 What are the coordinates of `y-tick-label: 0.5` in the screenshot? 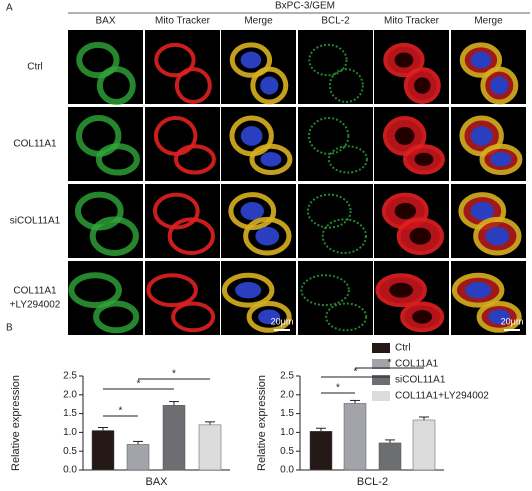 It's located at (70, 451).